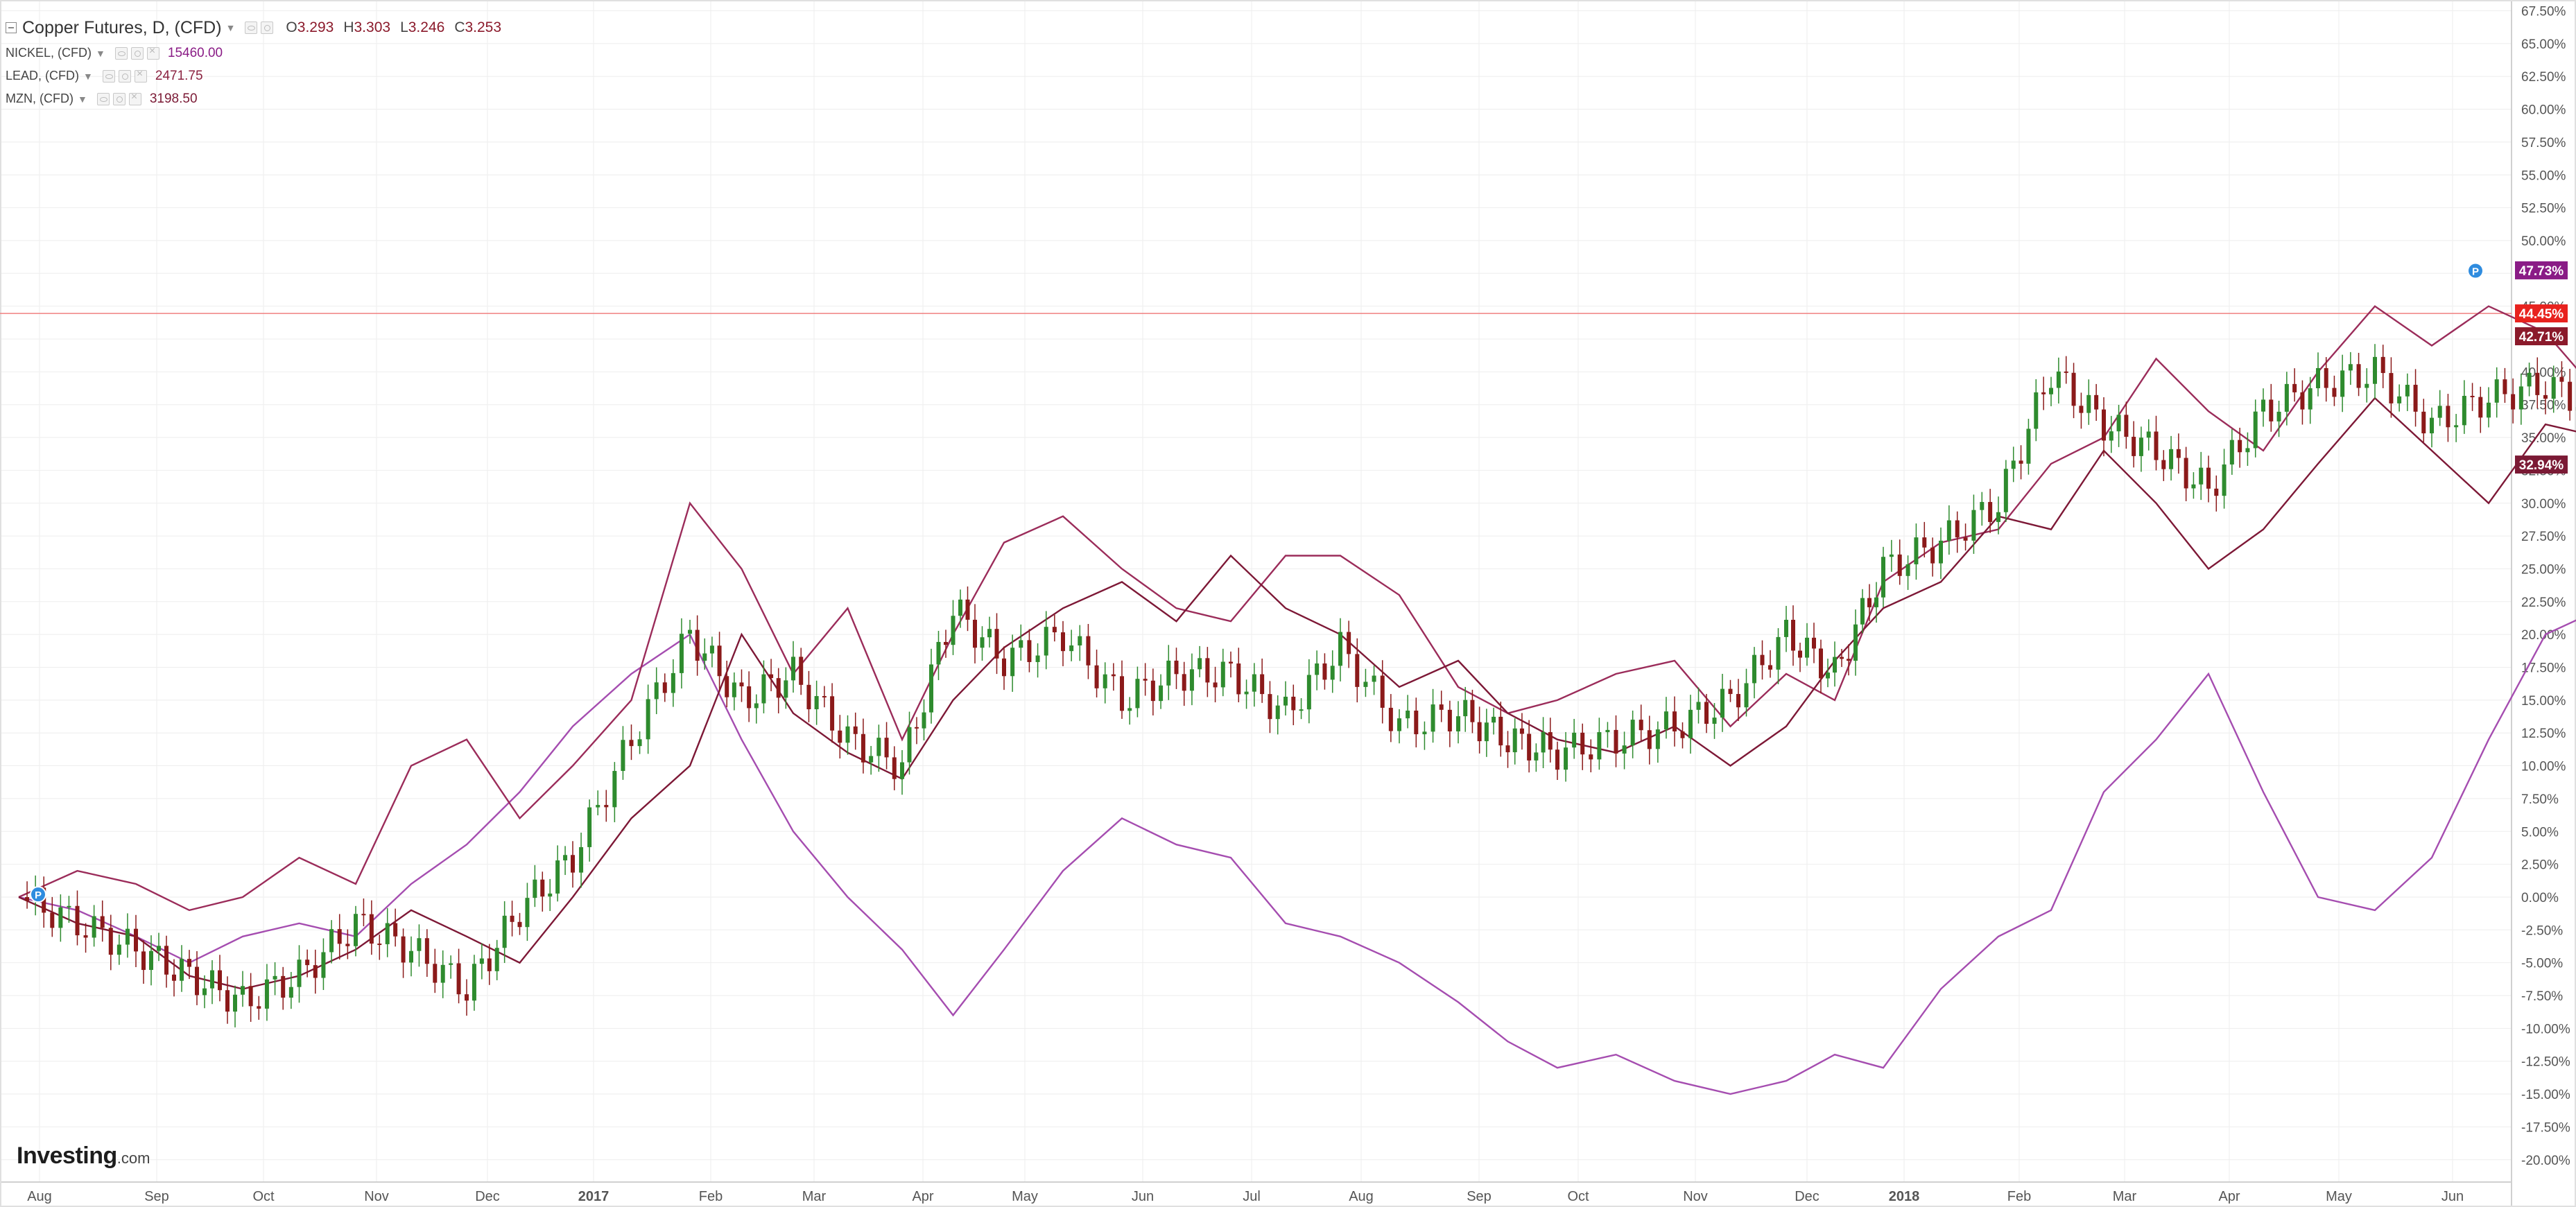 The height and width of the screenshot is (1207, 2576). I want to click on y-tick-label: 60.00%, so click(2543, 110).